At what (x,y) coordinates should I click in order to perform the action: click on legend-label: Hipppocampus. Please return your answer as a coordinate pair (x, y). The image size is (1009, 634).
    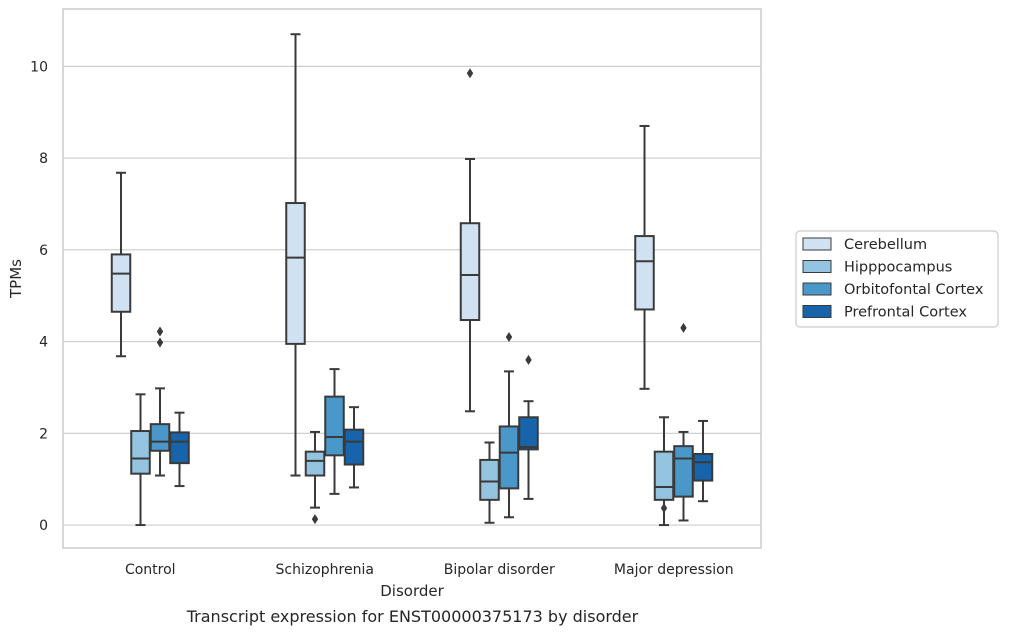
    Looking at the image, I should click on (898, 268).